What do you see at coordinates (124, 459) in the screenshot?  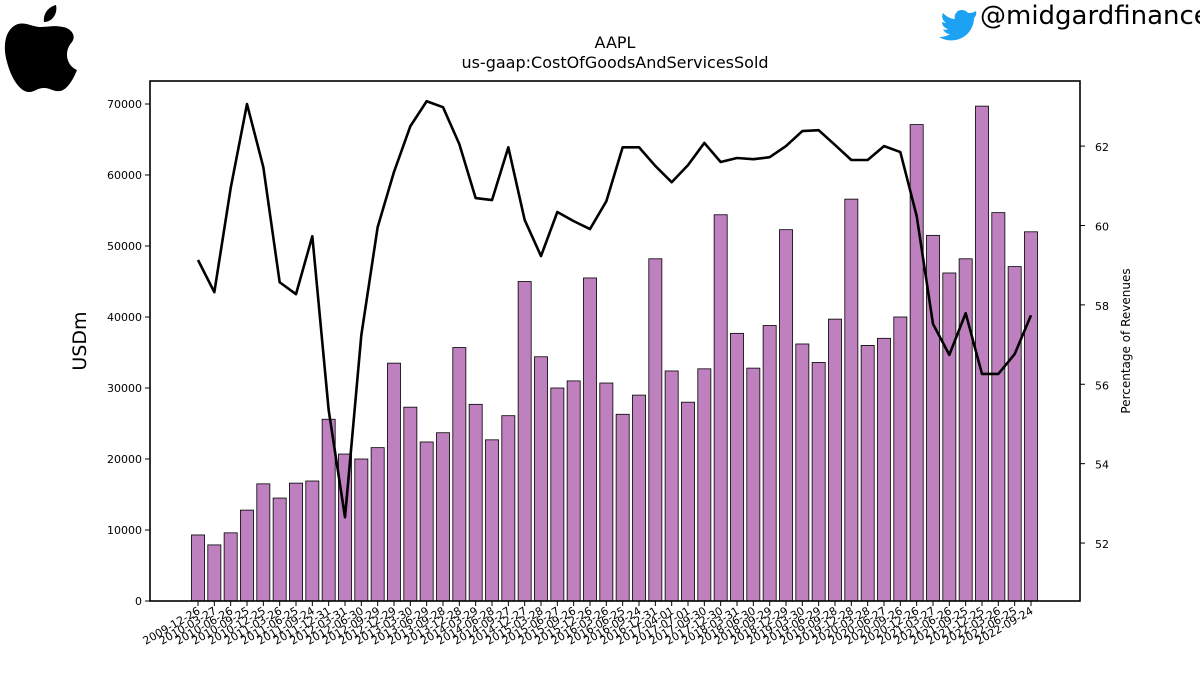 I see `y-tick-label: 20000` at bounding box center [124, 459].